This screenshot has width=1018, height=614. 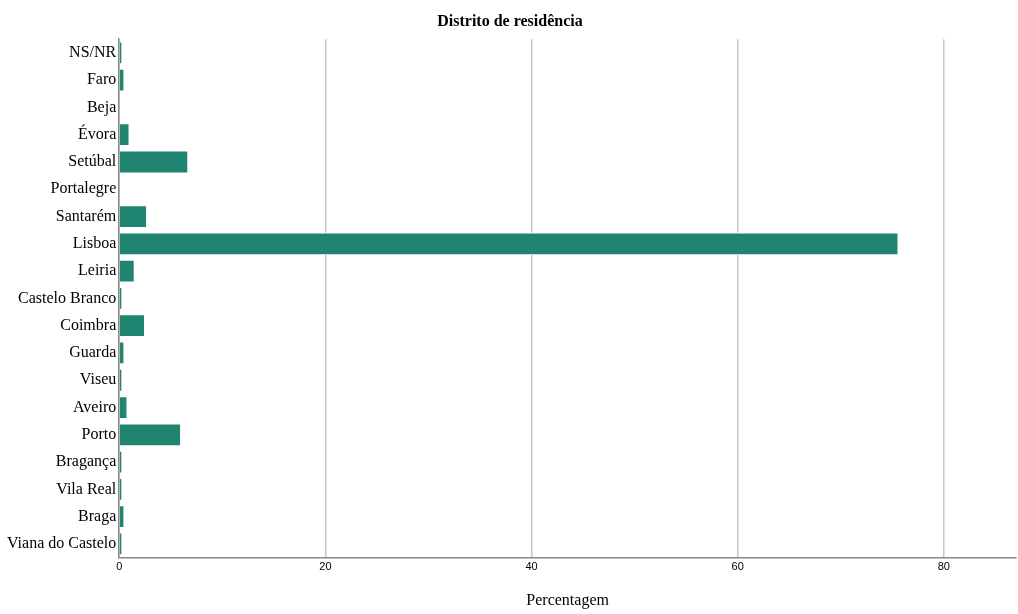 What do you see at coordinates (98, 379) in the screenshot?
I see `y-tick-label: Viseu` at bounding box center [98, 379].